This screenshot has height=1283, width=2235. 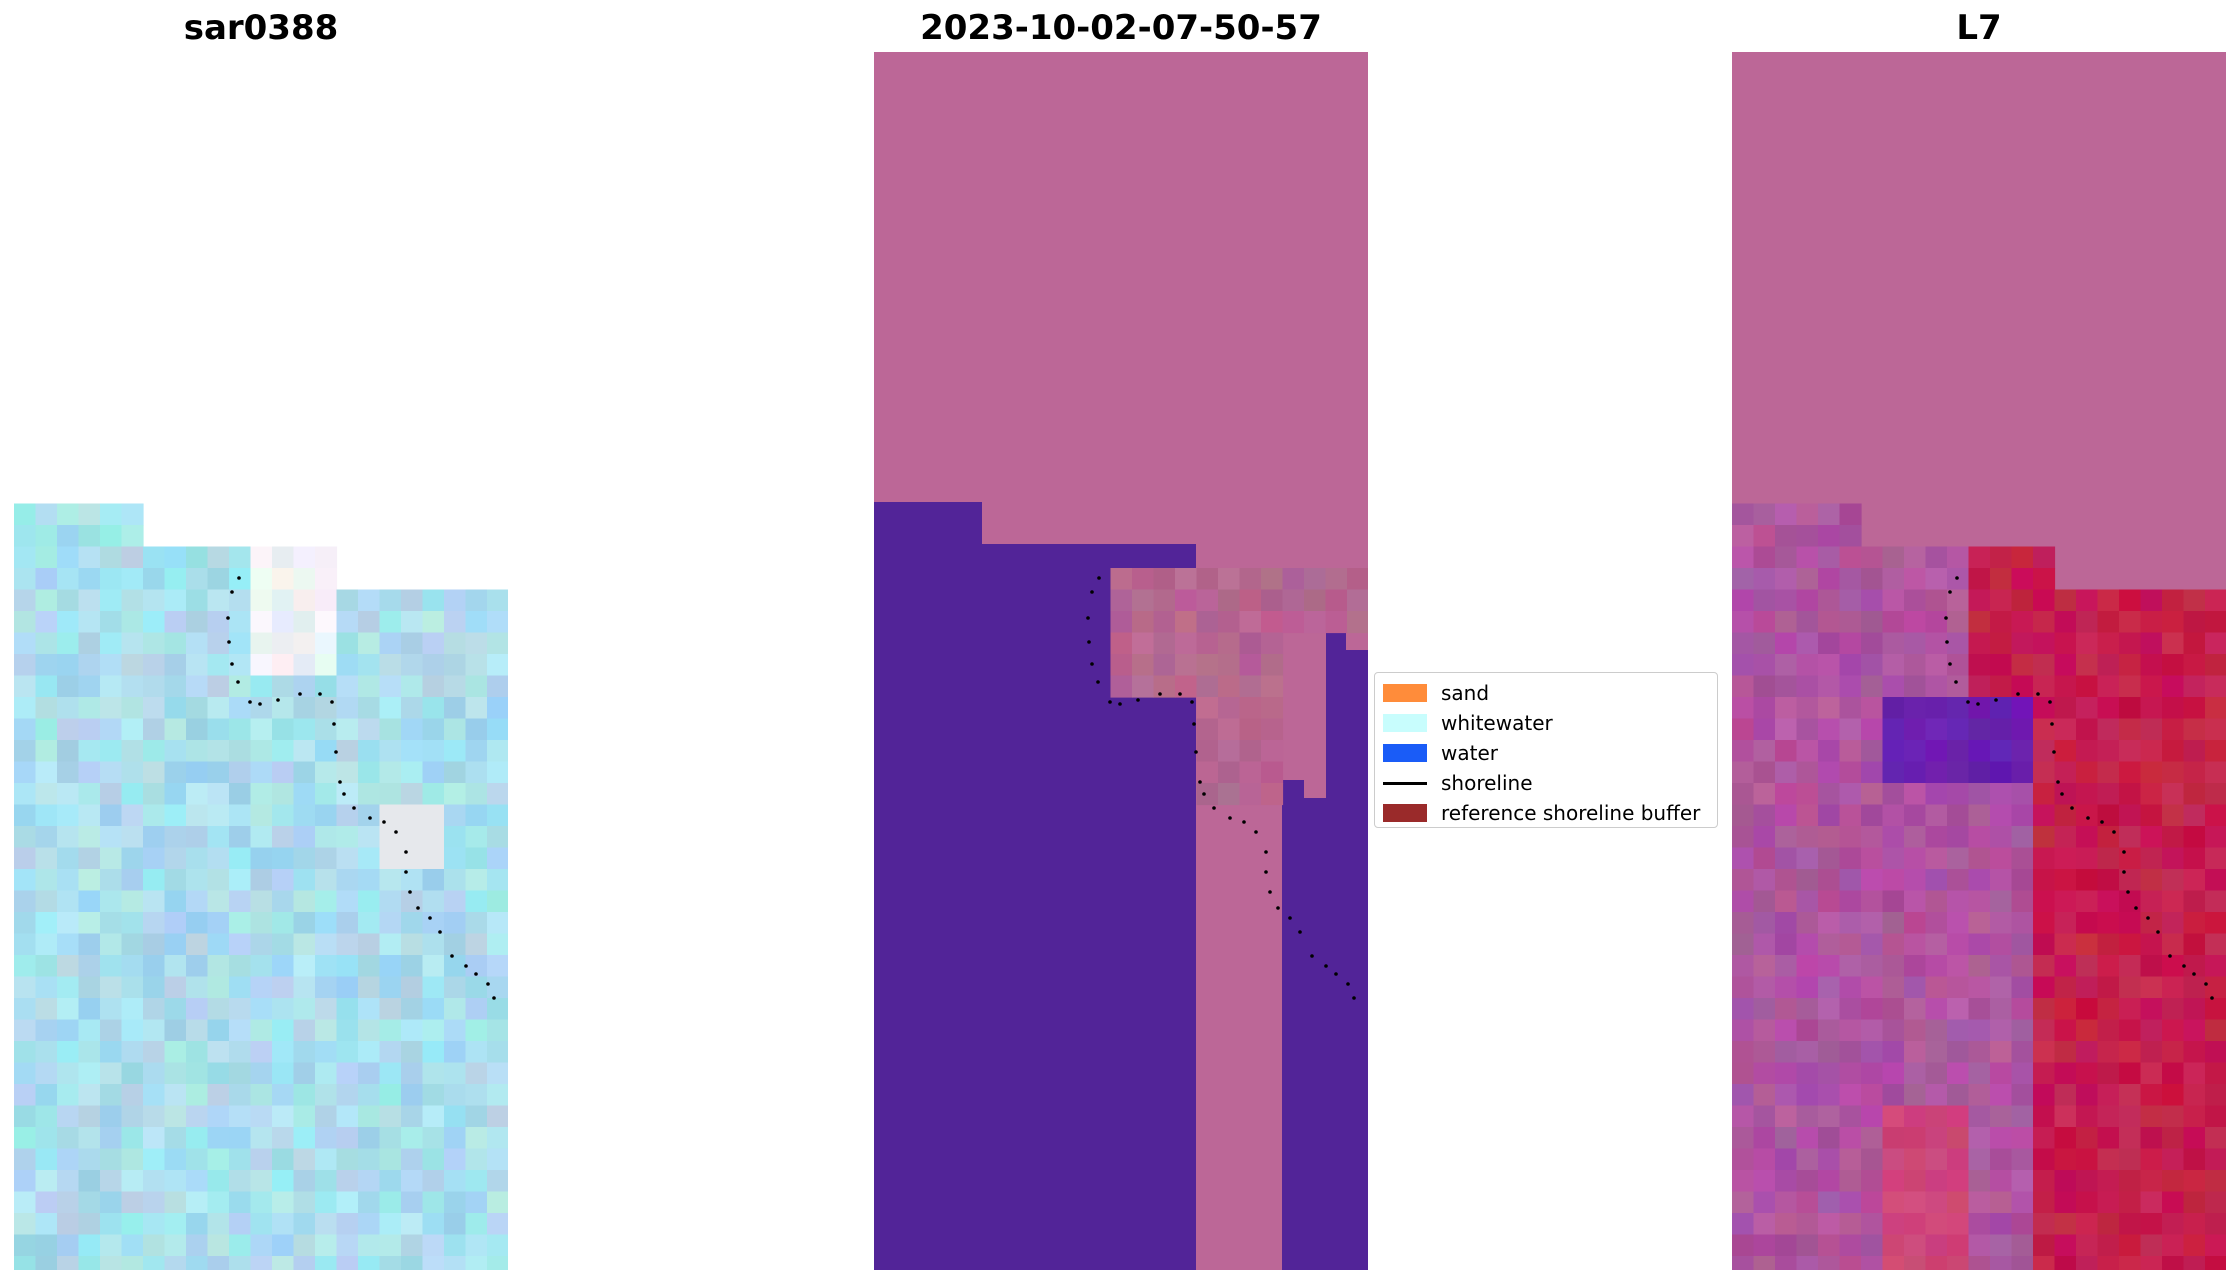 I want to click on legend-label: sand, so click(x=1465, y=693).